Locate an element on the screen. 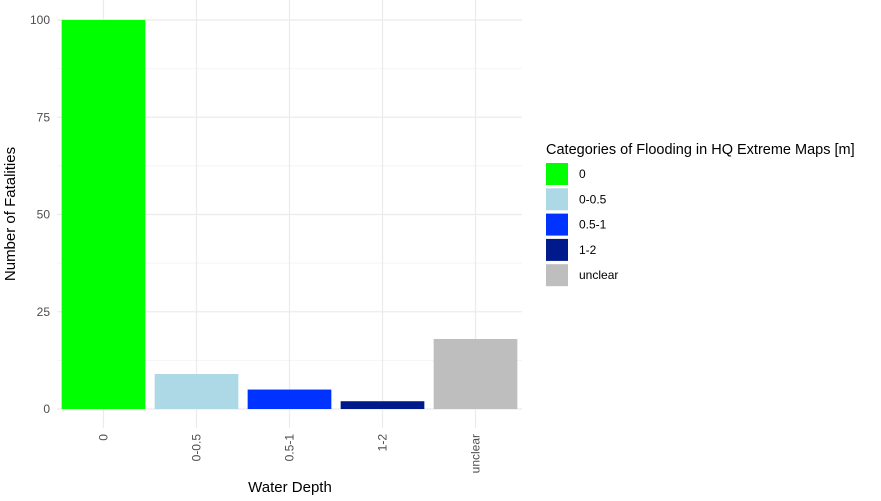 The image size is (881, 501). x-tick-label: 0-0.5 is located at coordinates (197, 448).